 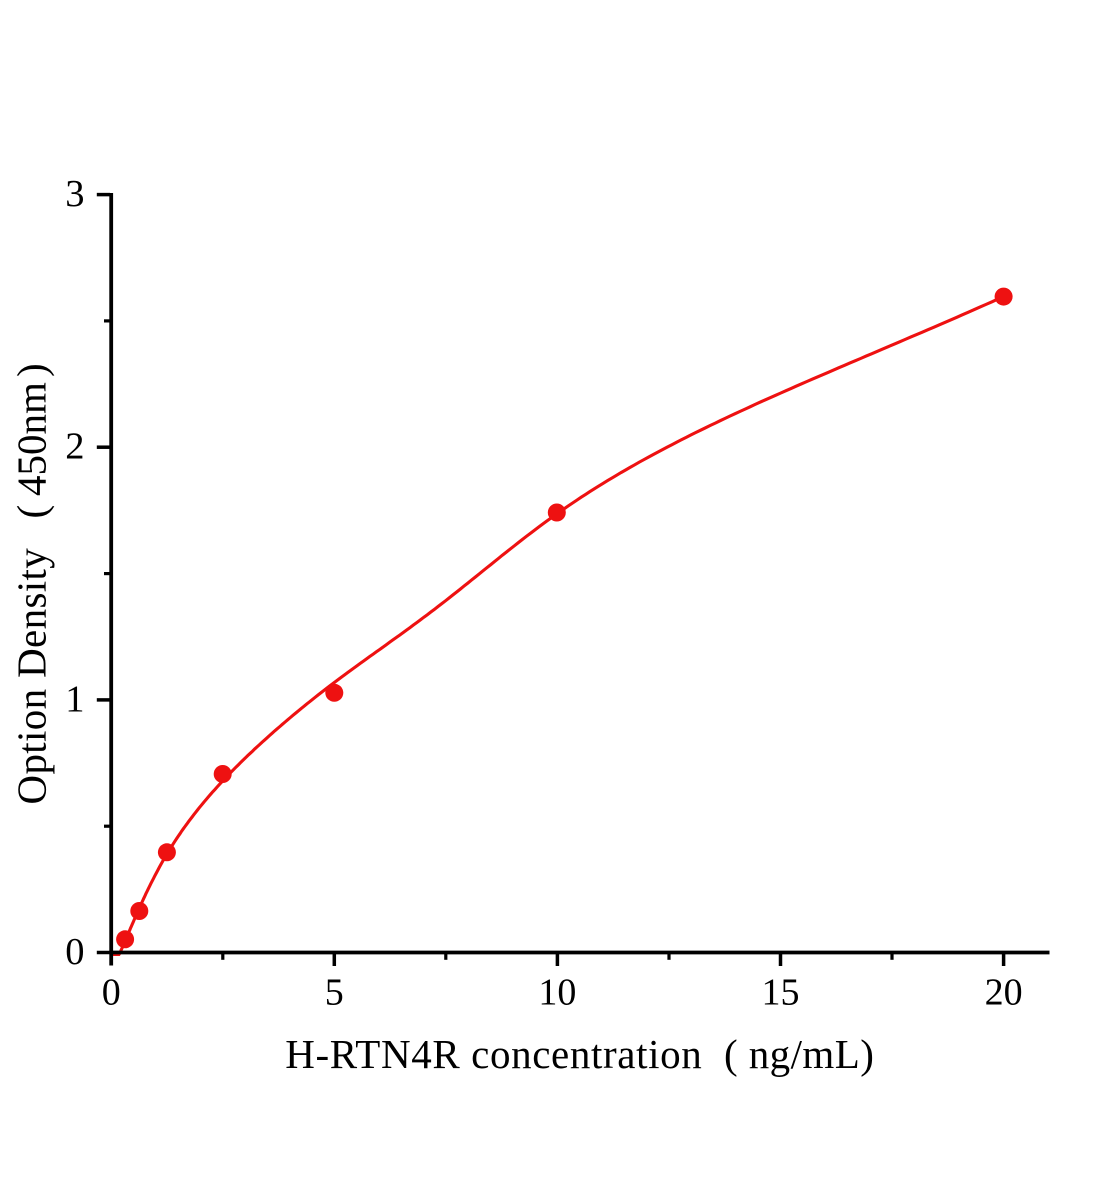 What do you see at coordinates (812, 1054) in the screenshot?
I see `svg-text: ng/mL)` at bounding box center [812, 1054].